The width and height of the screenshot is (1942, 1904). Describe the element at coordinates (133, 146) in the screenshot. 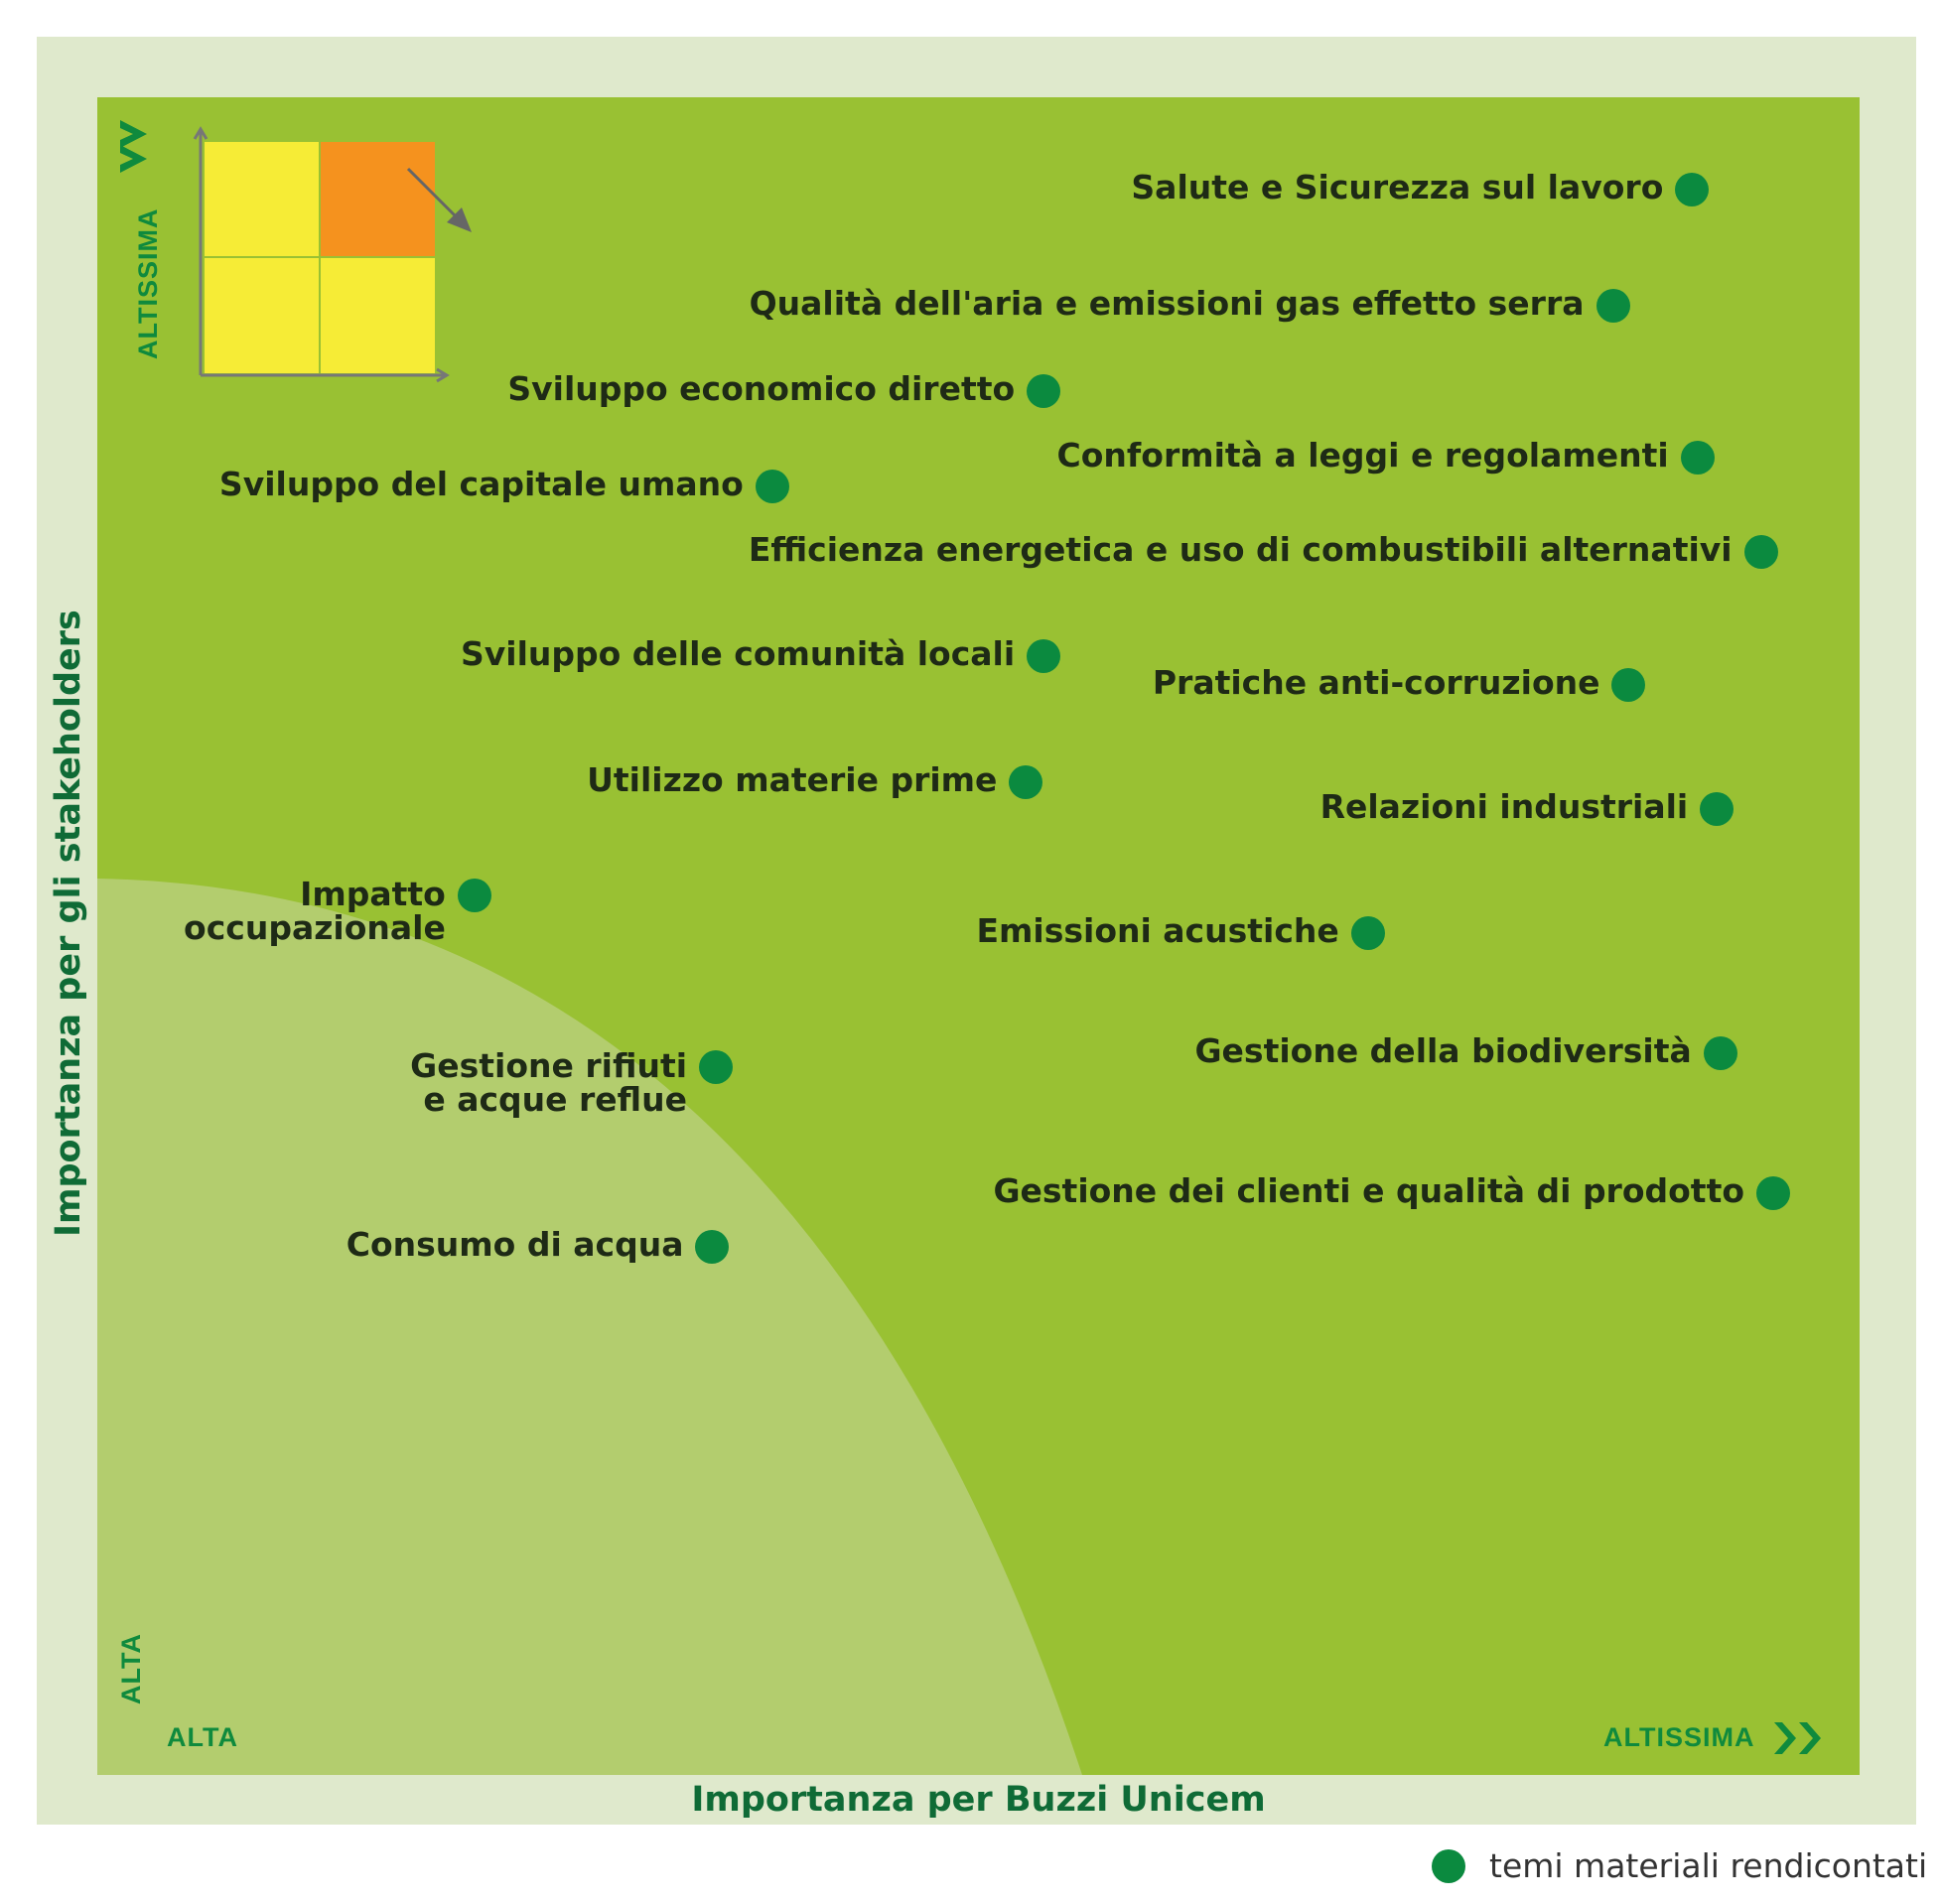

I see `y-high-chevron-icon` at that location.